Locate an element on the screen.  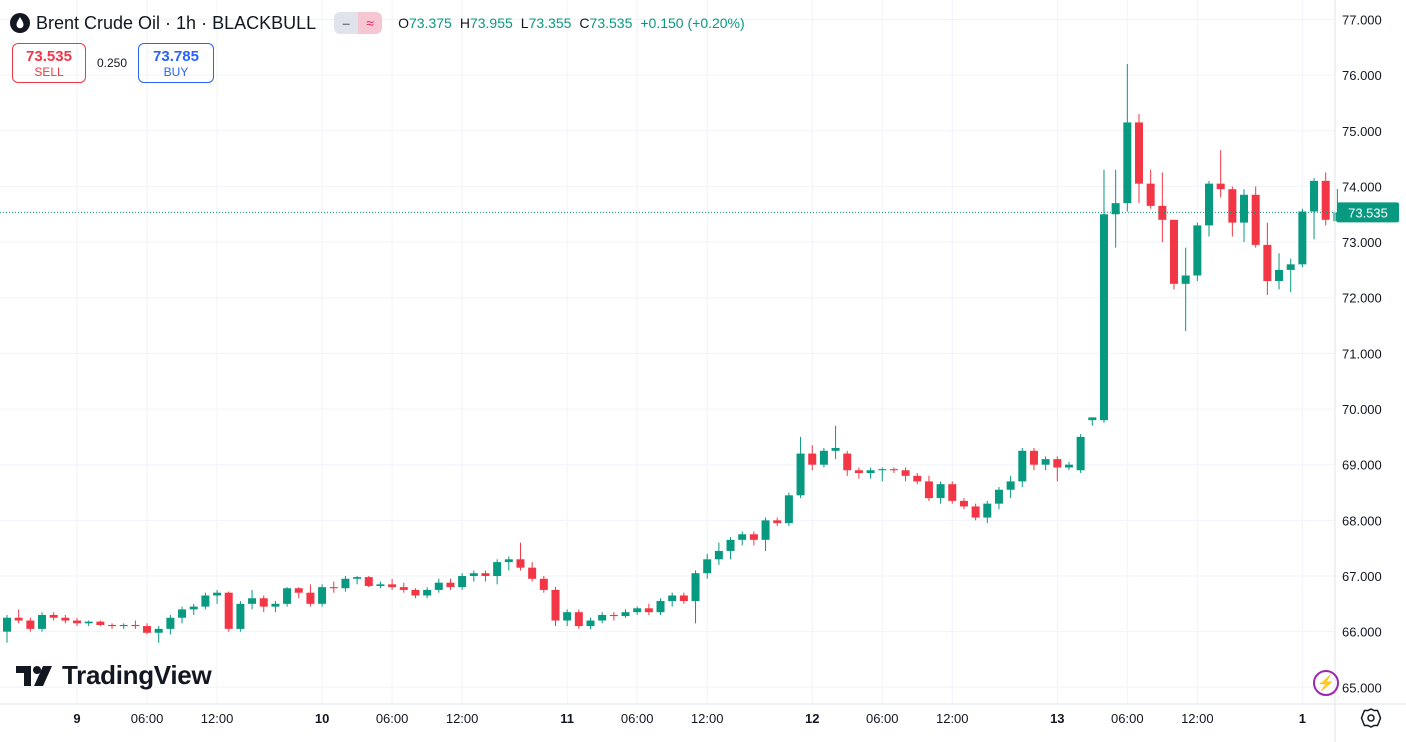
approx-icon: ≈ is located at coordinates (370, 23).